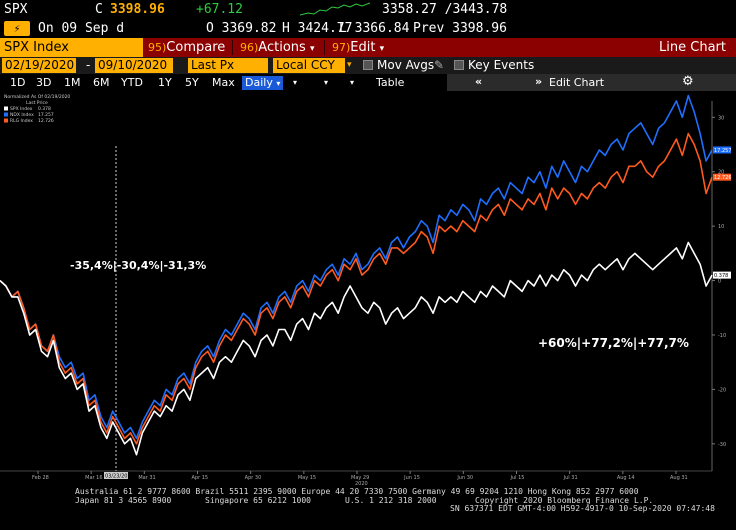  What do you see at coordinates (228, 65) in the screenshot?
I see `price-type-select: Last Px` at bounding box center [228, 65].